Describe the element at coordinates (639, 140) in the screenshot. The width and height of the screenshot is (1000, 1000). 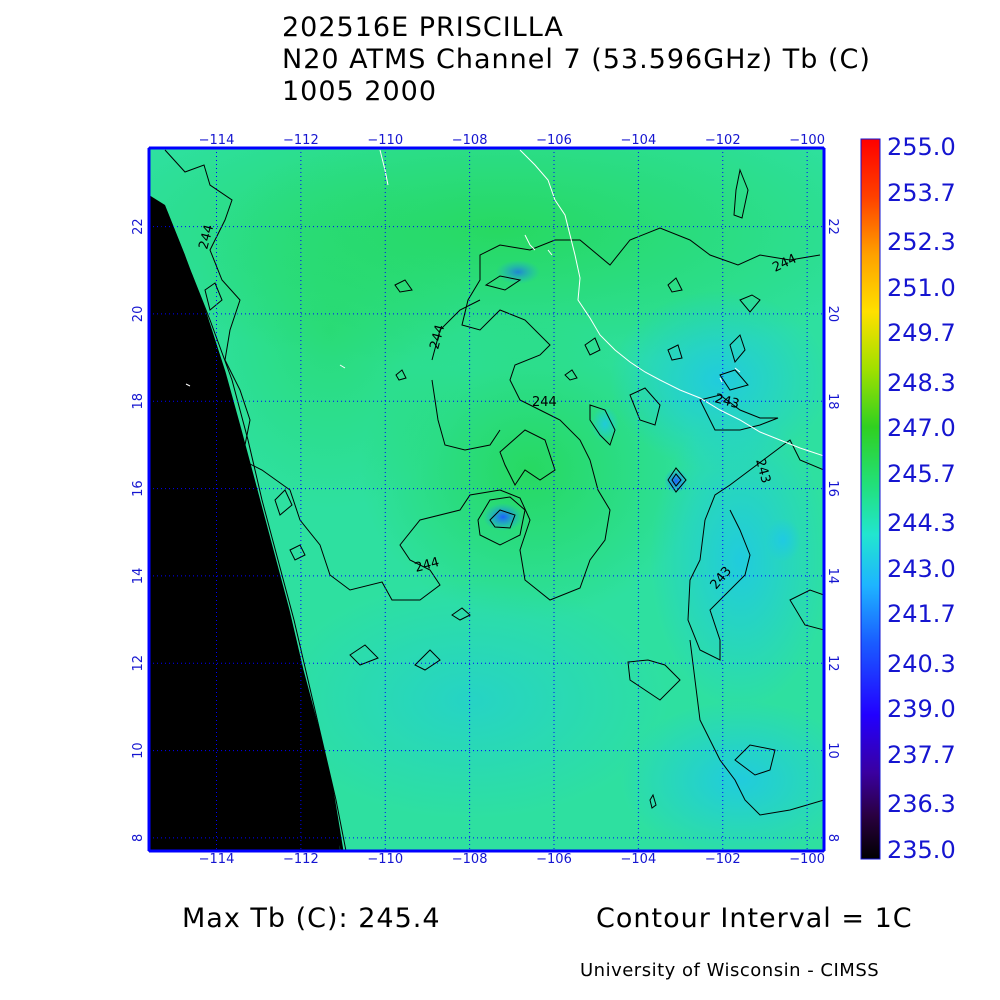
I see `lon-tick-label-top: −104` at that location.